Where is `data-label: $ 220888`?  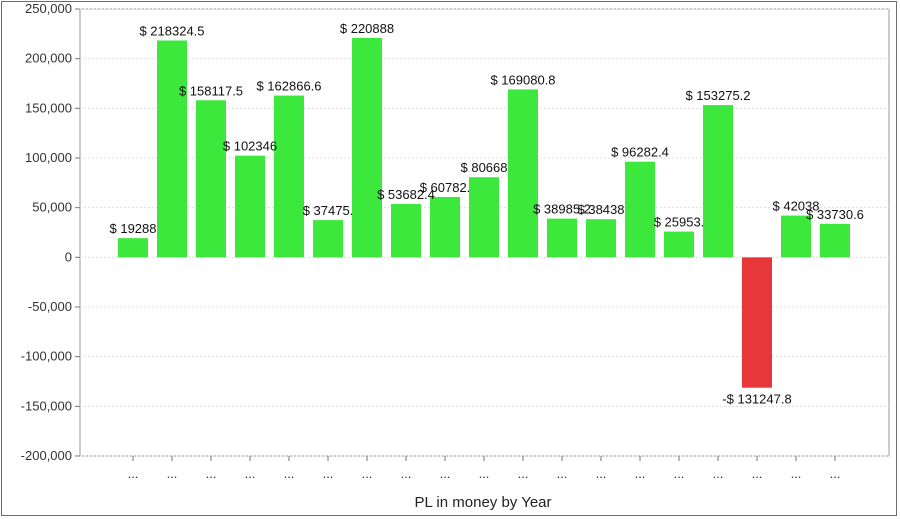 data-label: $ 220888 is located at coordinates (367, 28).